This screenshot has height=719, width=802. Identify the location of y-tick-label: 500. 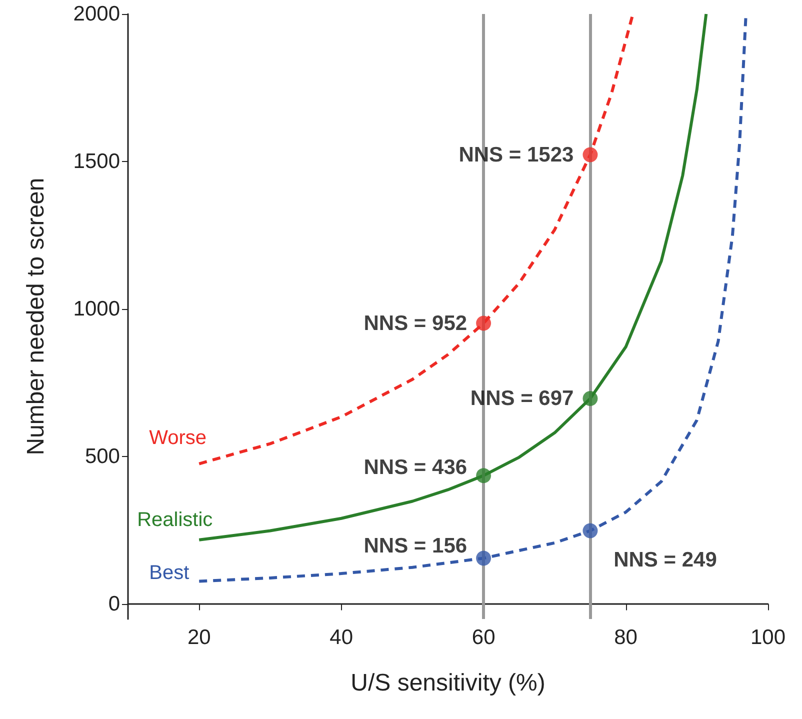
(102, 456).